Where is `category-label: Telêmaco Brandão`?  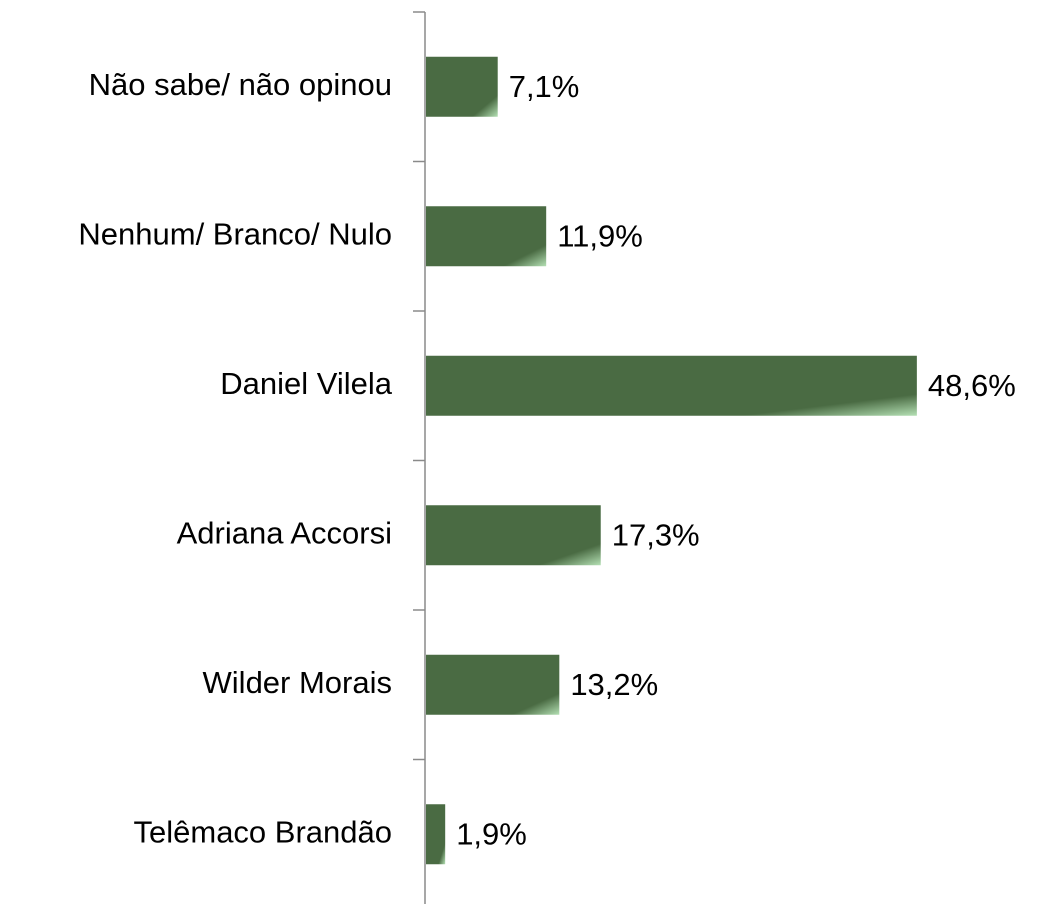 category-label: Telêmaco Brandão is located at coordinates (263, 831).